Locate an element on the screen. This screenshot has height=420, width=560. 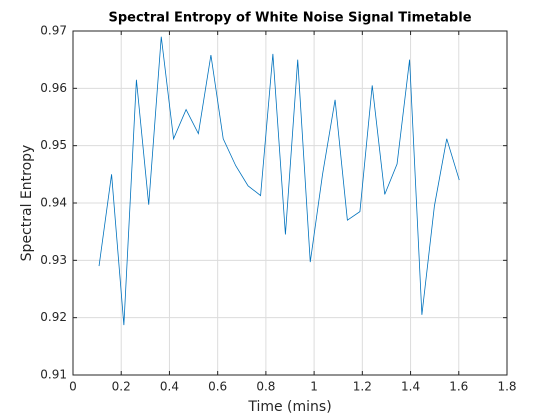
x-tick-label: 1.6 is located at coordinates (458, 387).